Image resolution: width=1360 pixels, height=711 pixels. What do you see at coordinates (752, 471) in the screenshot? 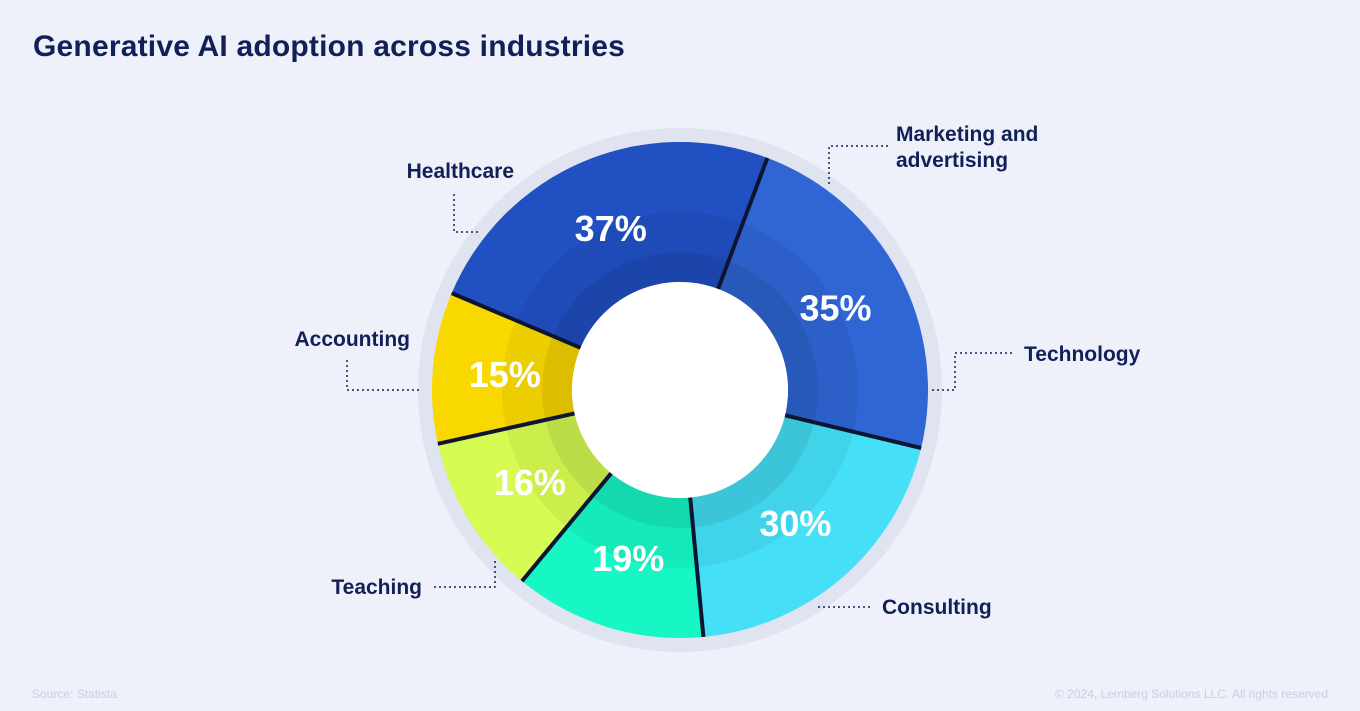
I see `slice-inner-shade-consulting` at bounding box center [752, 471].